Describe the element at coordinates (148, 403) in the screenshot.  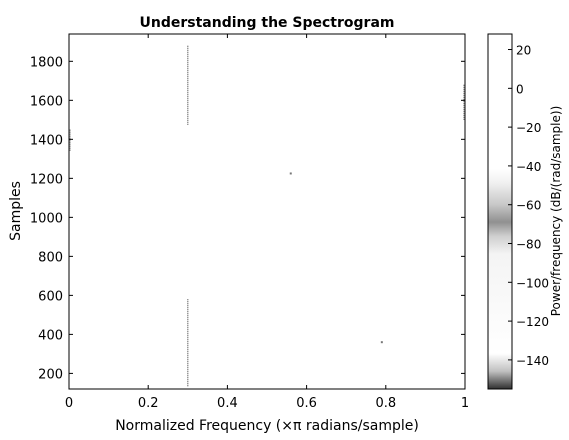
I see `x-tick-label: 0.2` at that location.